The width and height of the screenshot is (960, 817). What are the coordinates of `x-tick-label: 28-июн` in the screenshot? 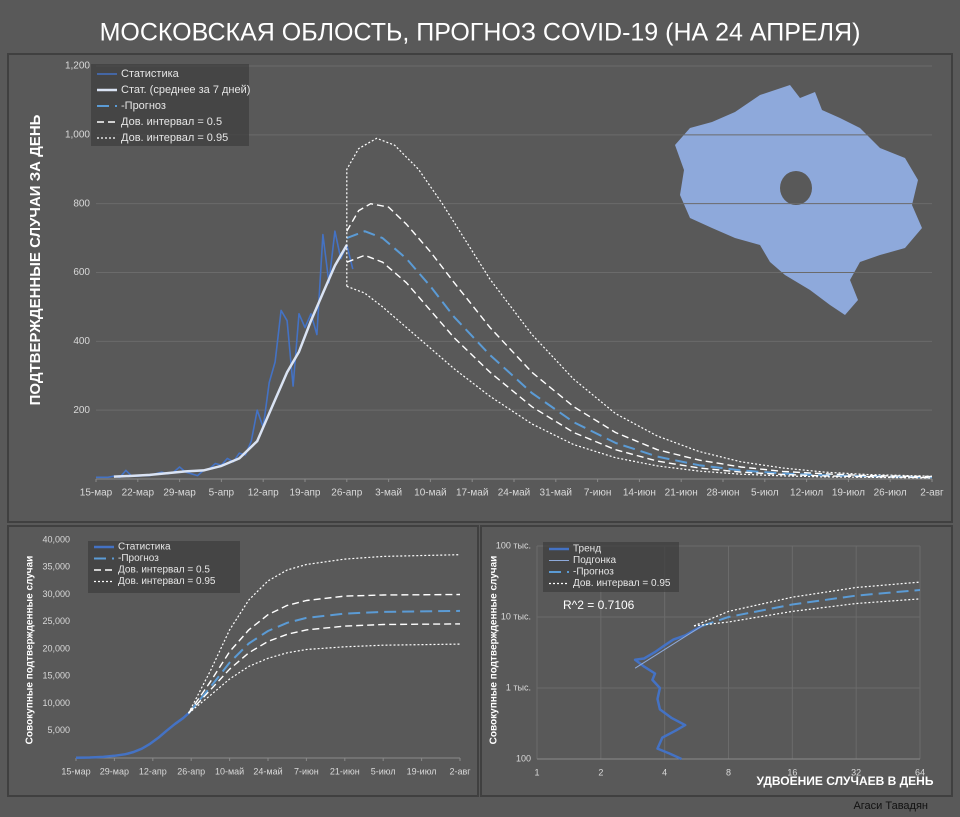 It's located at (722, 493).